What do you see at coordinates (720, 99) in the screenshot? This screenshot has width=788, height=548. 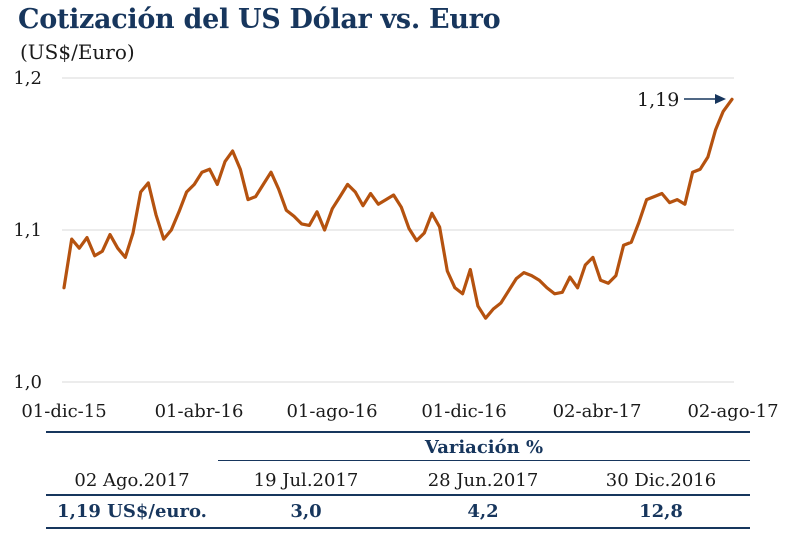 I see `annotation-arrowhead` at bounding box center [720, 99].